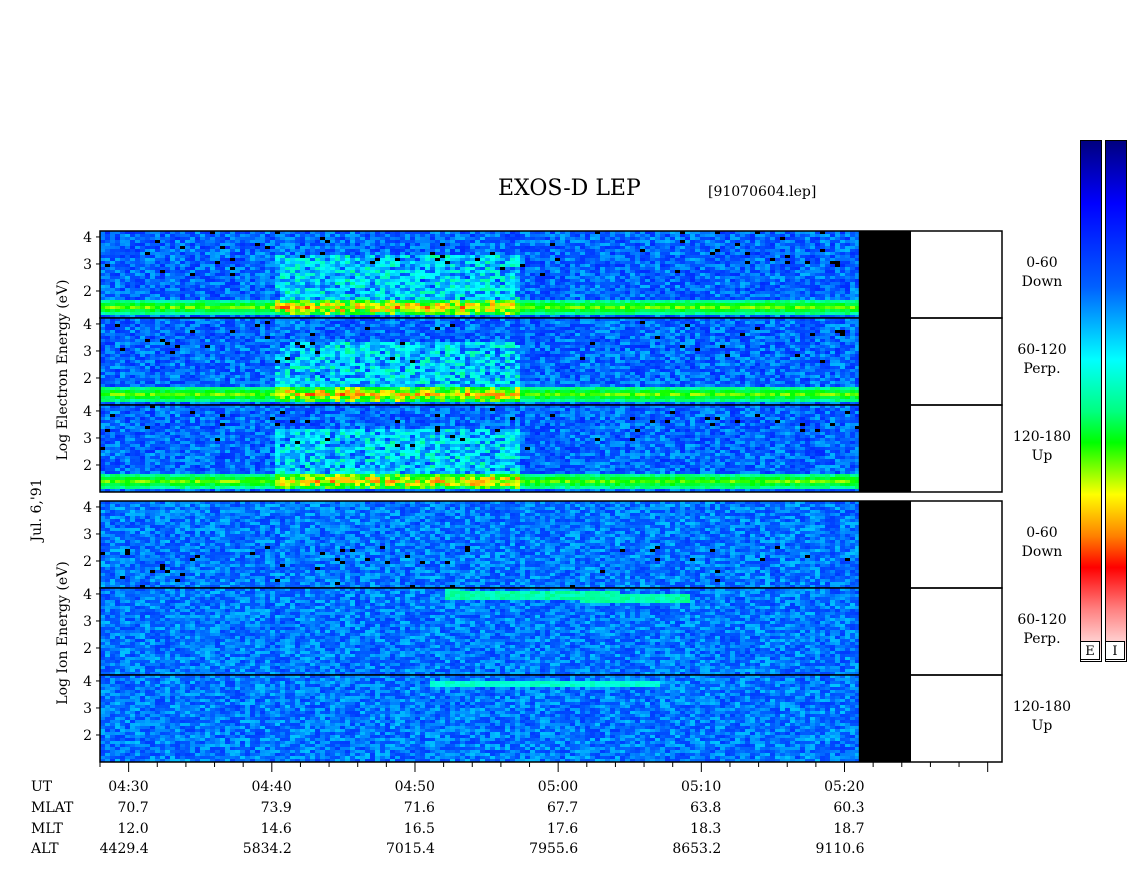 The image size is (1130, 875). I want to click on chart-title: EXOS-D LEP, so click(569, 188).